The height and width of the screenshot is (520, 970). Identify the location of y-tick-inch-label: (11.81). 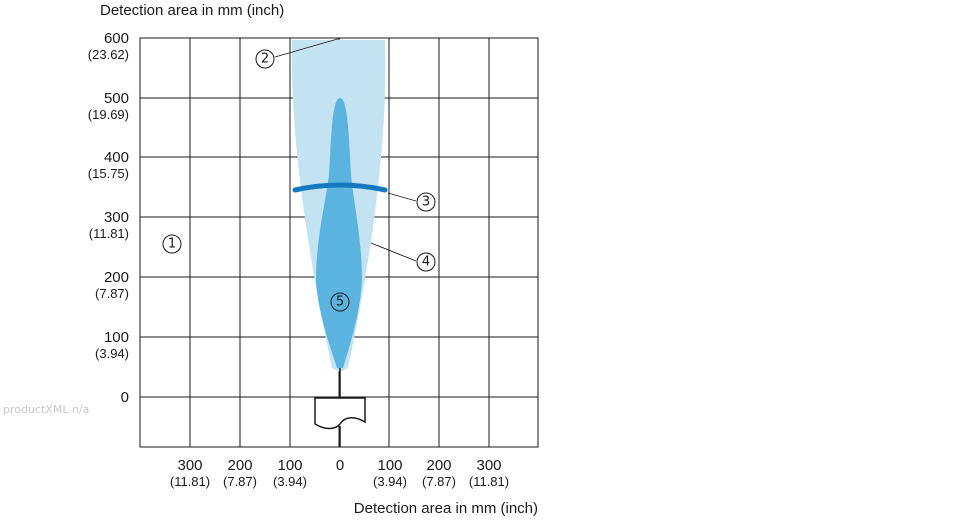
(109, 233).